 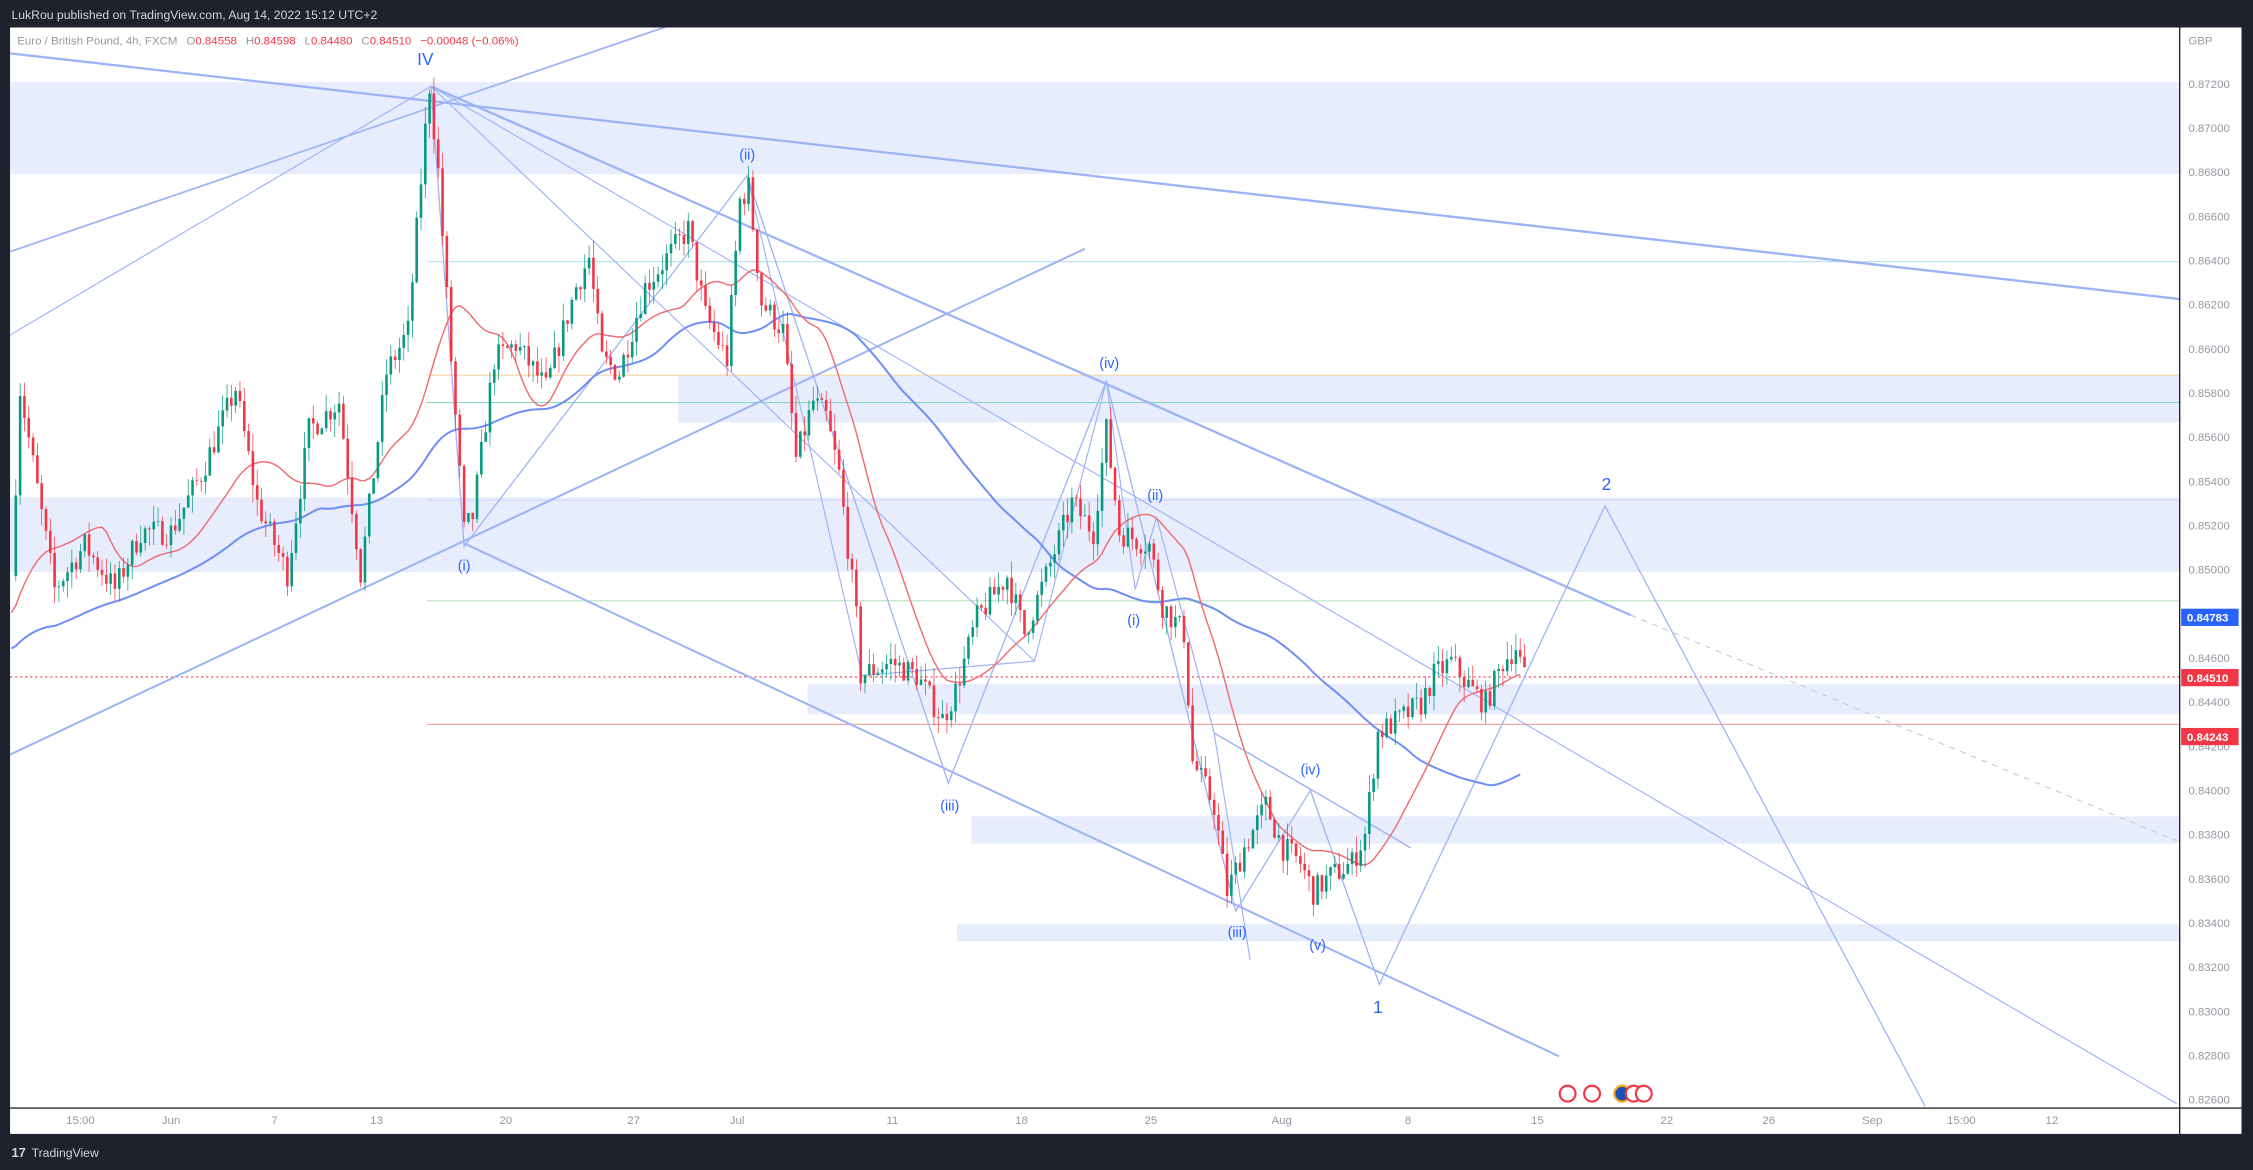 What do you see at coordinates (2209, 350) in the screenshot?
I see `price-tick-label: 0.86000` at bounding box center [2209, 350].